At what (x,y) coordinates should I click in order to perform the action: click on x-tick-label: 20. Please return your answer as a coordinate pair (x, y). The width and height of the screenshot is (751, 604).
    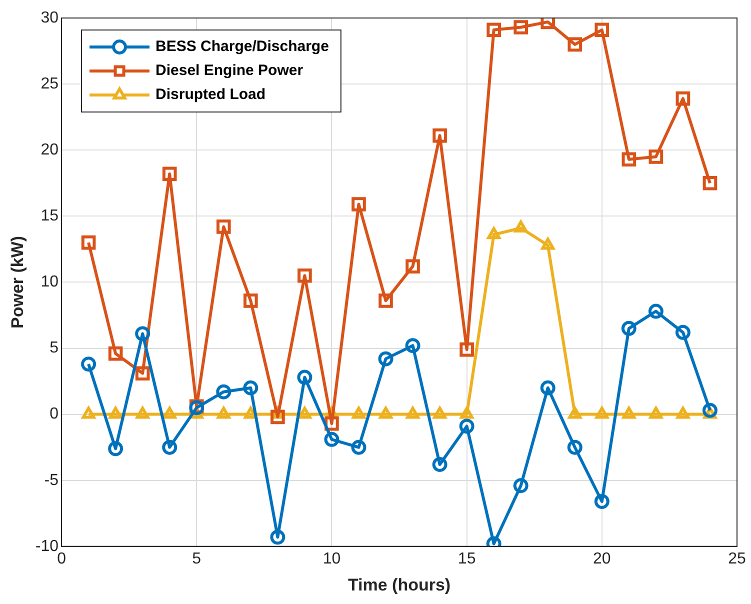
    Looking at the image, I should click on (602, 559).